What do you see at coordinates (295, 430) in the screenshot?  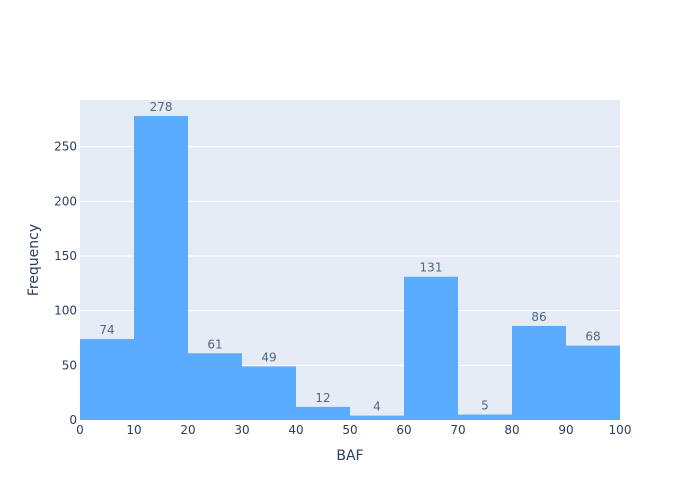 I see `x-tick-label: 40` at bounding box center [295, 430].